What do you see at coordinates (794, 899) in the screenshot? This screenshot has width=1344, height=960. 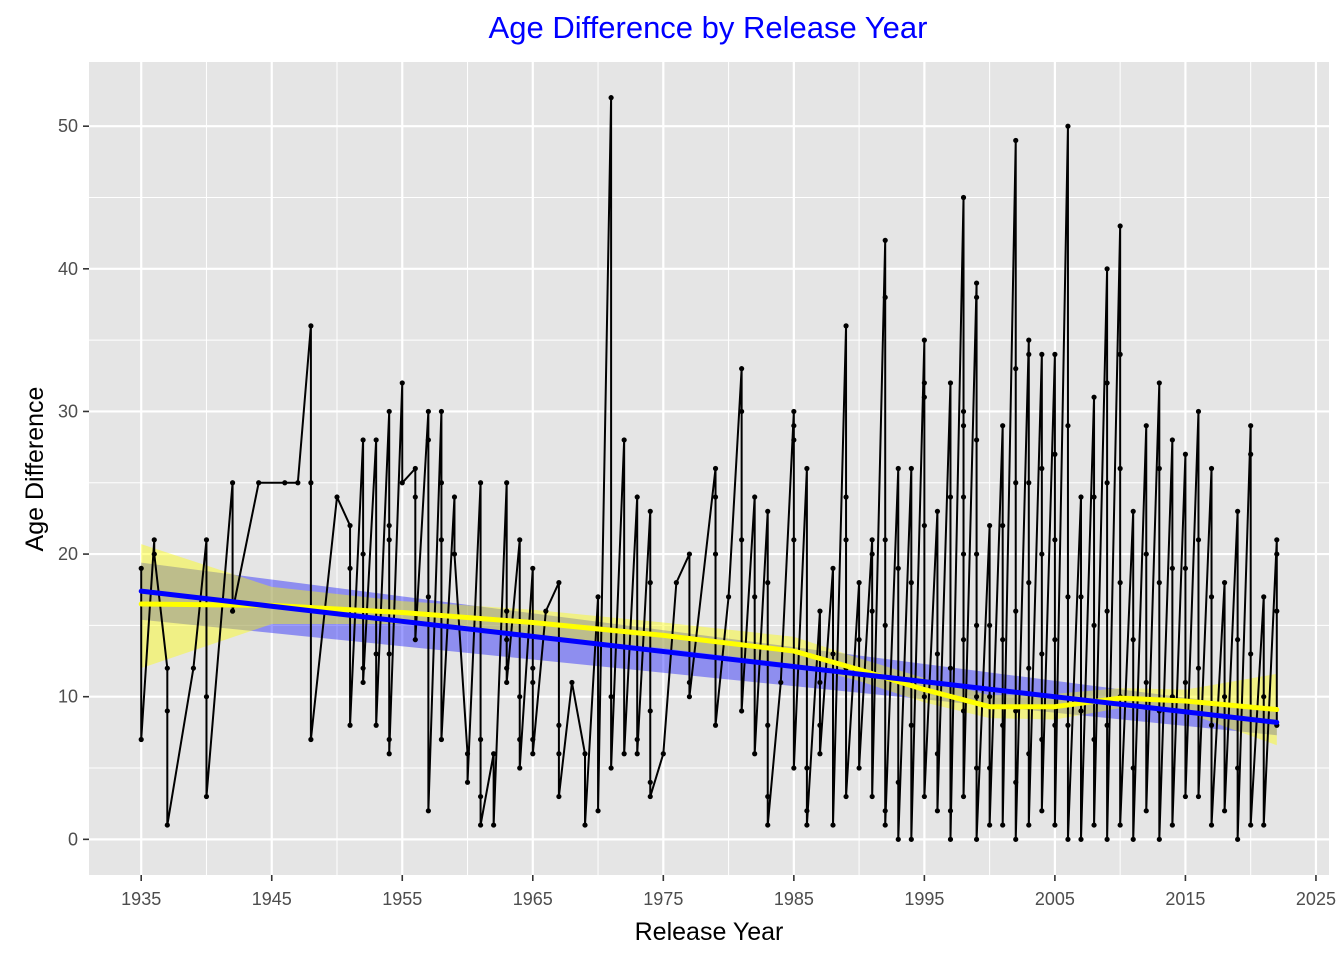 I see `x-tick-label: 1985` at bounding box center [794, 899].